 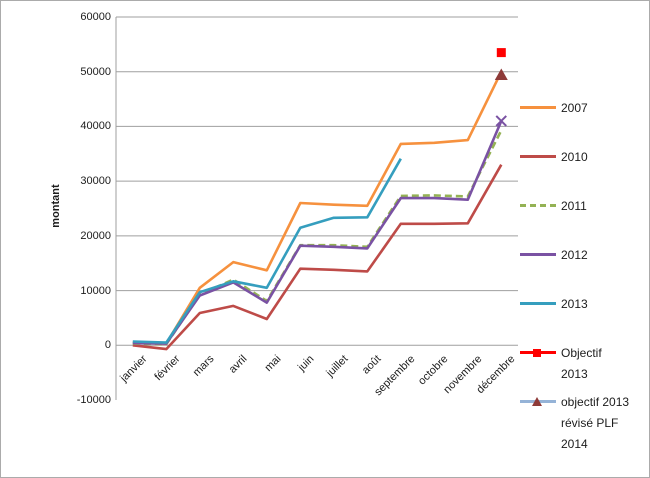 I want to click on legend-item-2007: 2007, so click(x=554, y=108).